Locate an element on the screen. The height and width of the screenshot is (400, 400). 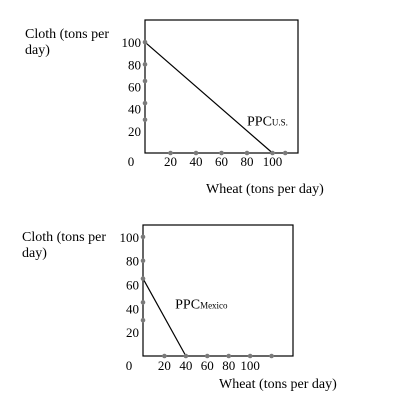
ppc-annotation-subscript: U.S. is located at coordinates (280, 122).